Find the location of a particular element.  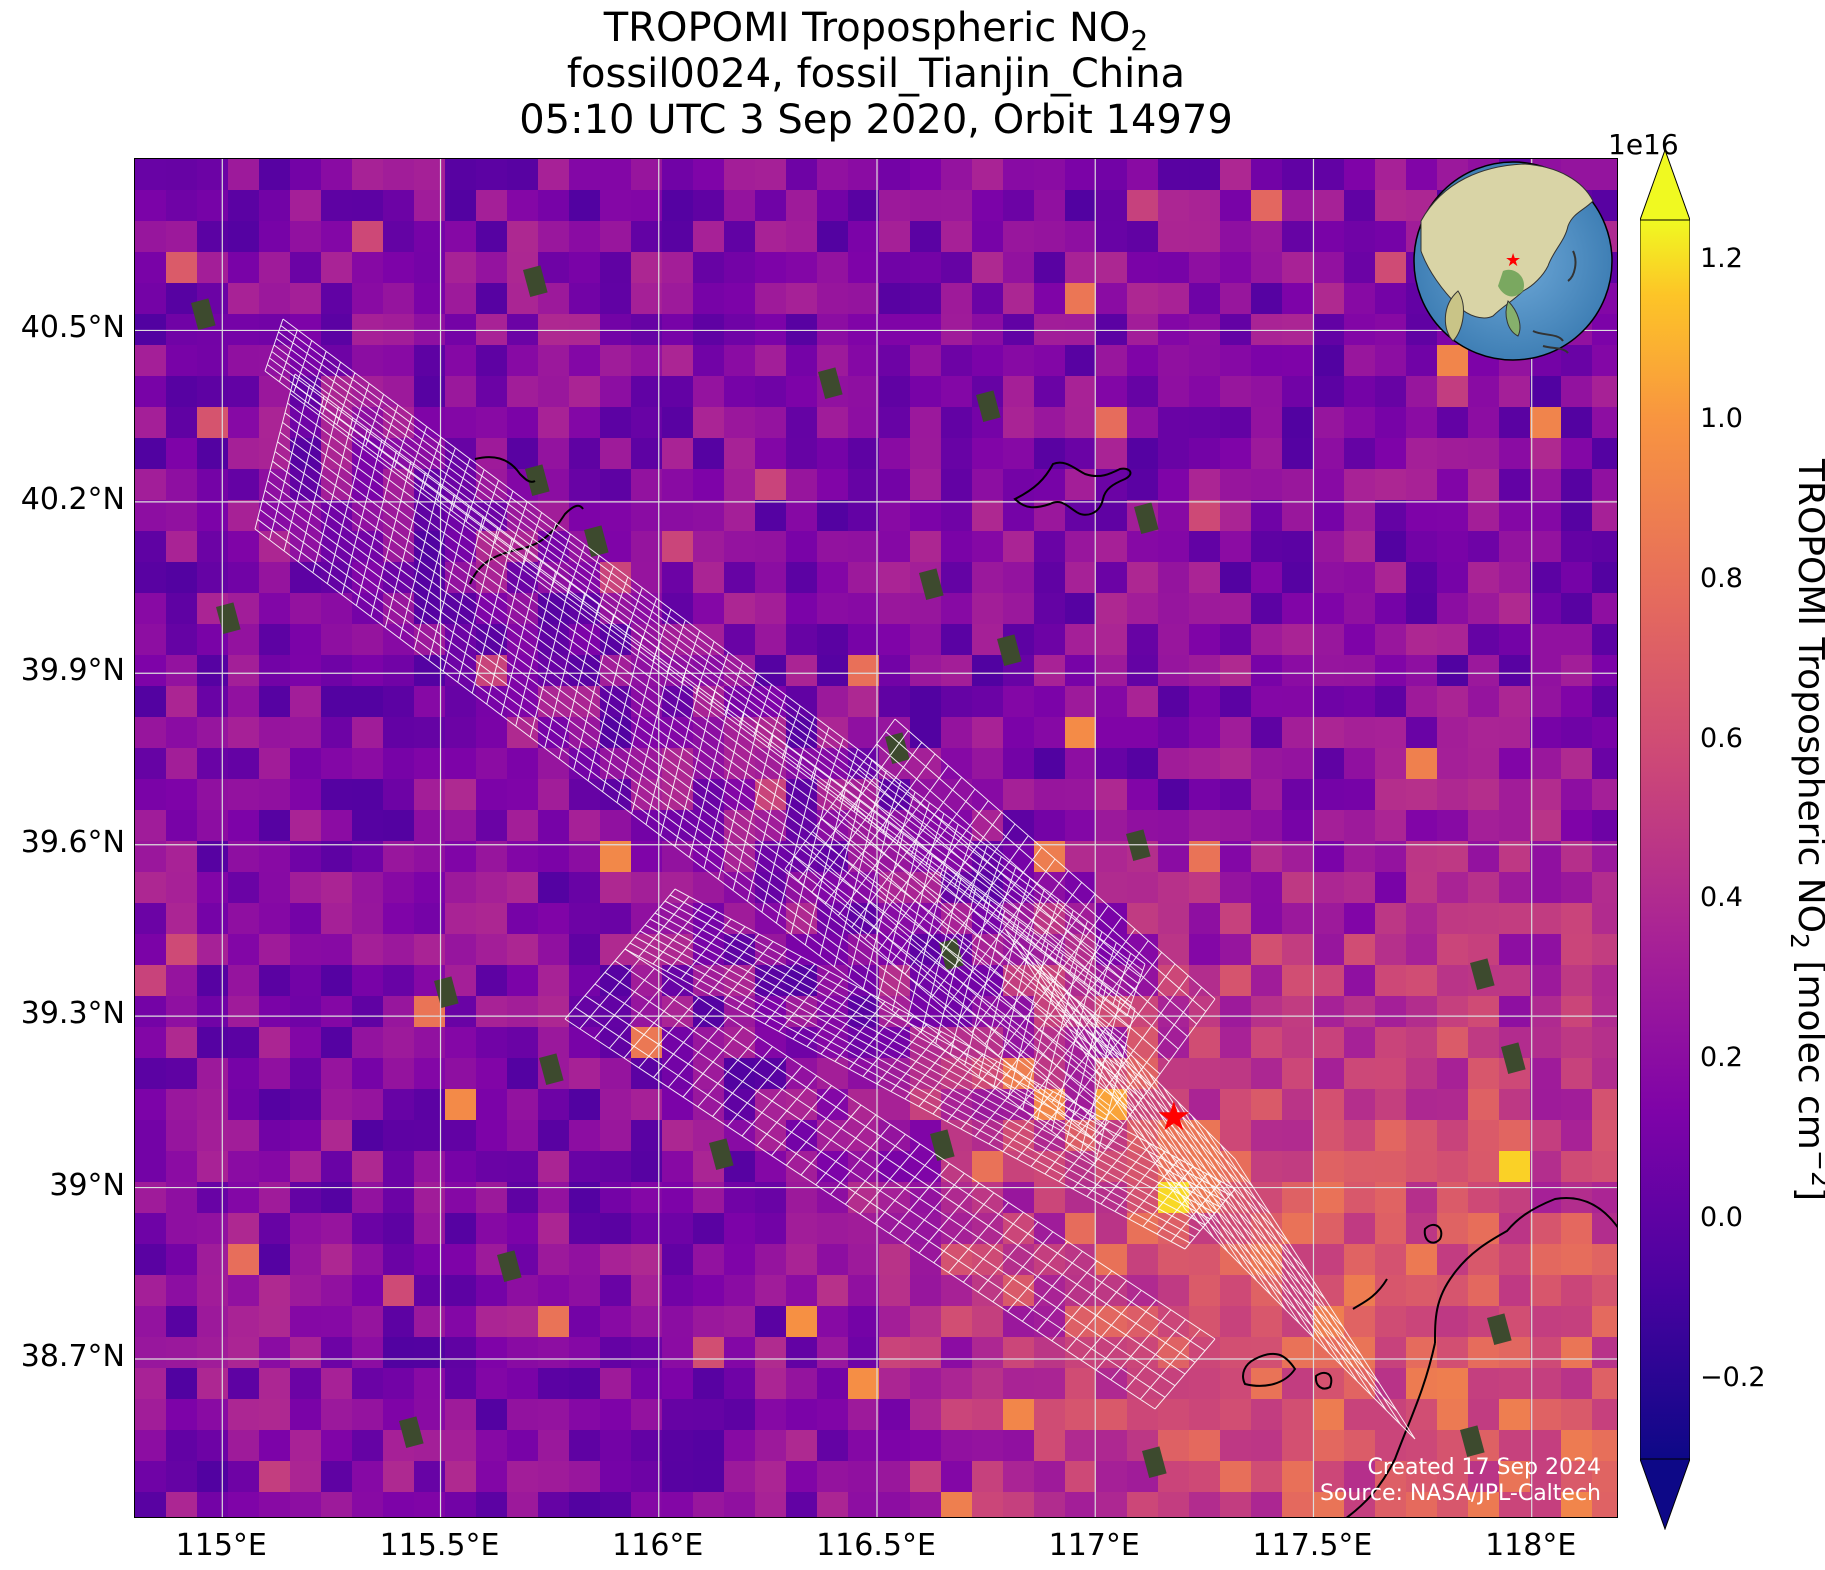

data-source: Source: NASA/JPL-Caltech is located at coordinates (1460, 1493).